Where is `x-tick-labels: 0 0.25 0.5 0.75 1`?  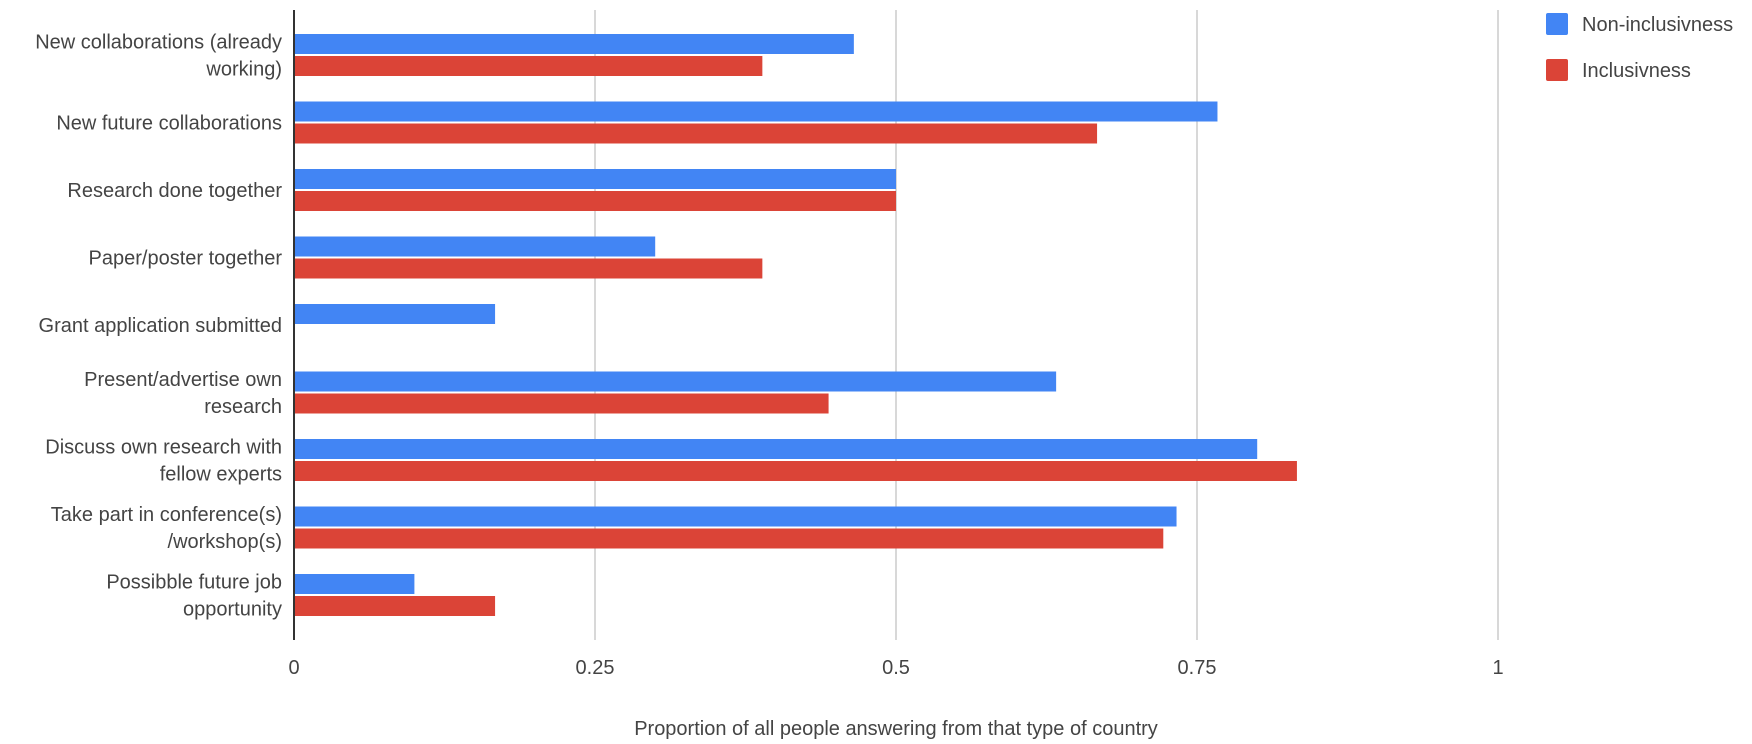
x-tick-labels: 0 0.25 0.5 0.75 1 is located at coordinates (895, 668).